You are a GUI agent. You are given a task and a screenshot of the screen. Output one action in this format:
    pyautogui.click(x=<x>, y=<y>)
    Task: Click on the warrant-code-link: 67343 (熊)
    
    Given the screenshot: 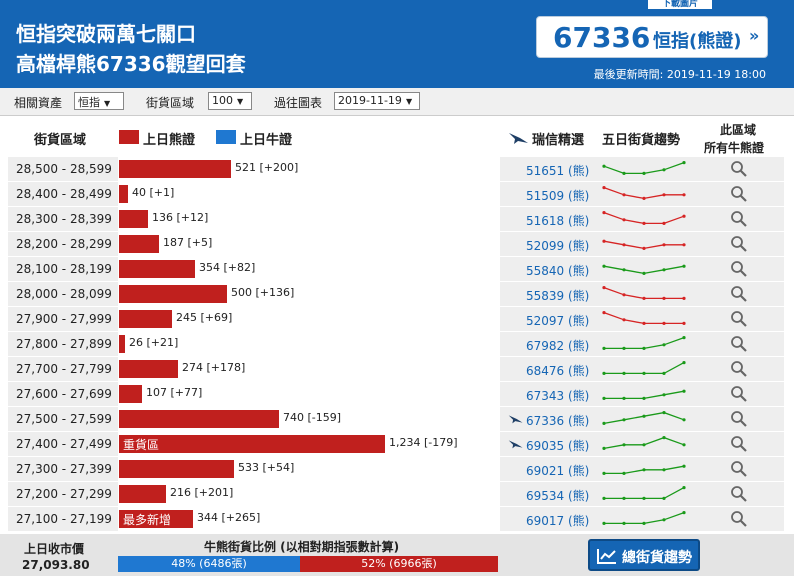 What is the action you would take?
    pyautogui.click(x=558, y=396)
    